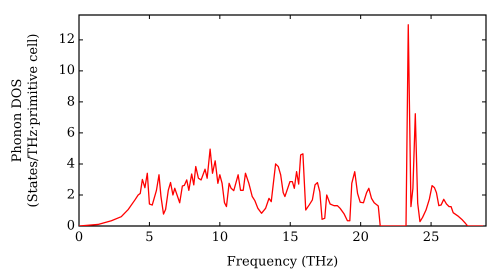  I want to click on y-tick-label: 12, so click(66, 40).